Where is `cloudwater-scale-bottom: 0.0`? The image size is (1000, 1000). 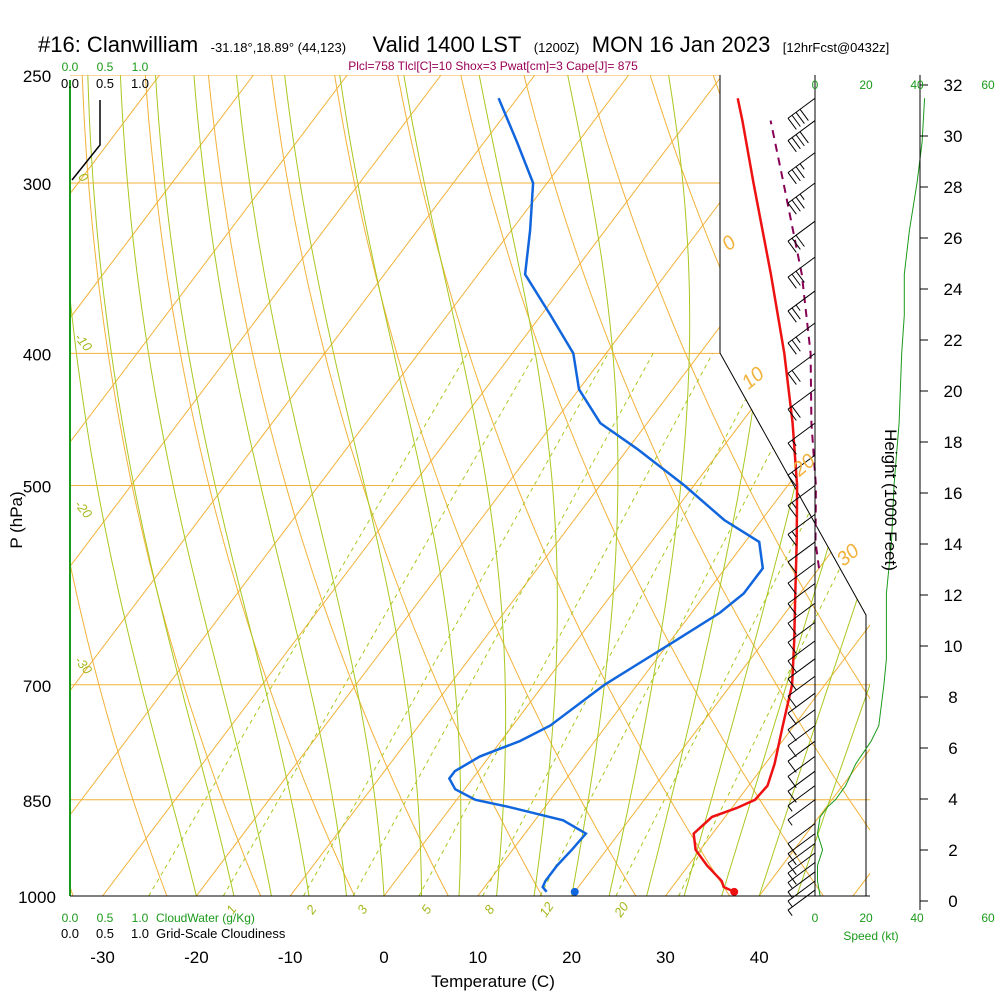
cloudwater-scale-bottom: 0.0 is located at coordinates (70, 918).